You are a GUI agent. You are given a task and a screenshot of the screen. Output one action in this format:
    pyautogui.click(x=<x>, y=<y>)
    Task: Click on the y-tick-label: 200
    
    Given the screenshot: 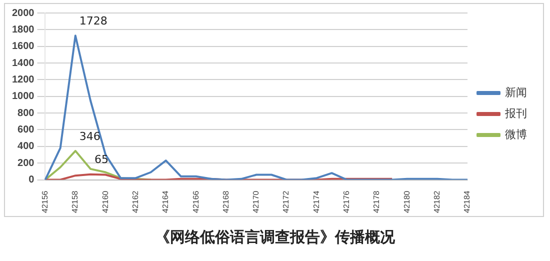 What is the action you would take?
    pyautogui.click(x=26, y=163)
    